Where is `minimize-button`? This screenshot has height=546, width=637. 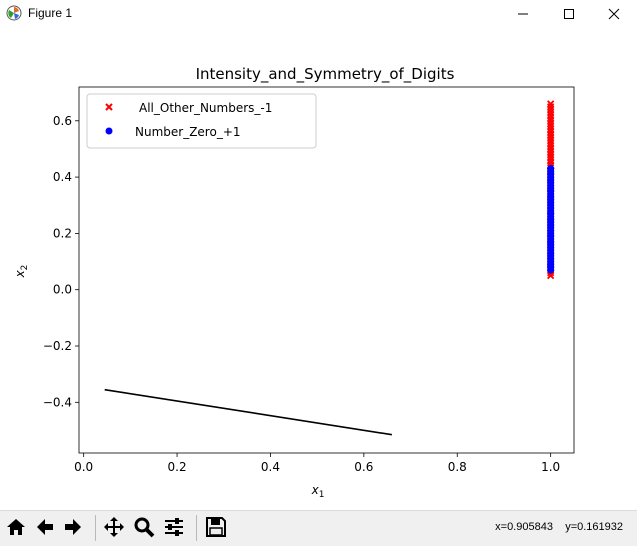
minimize-button is located at coordinates (523, 14).